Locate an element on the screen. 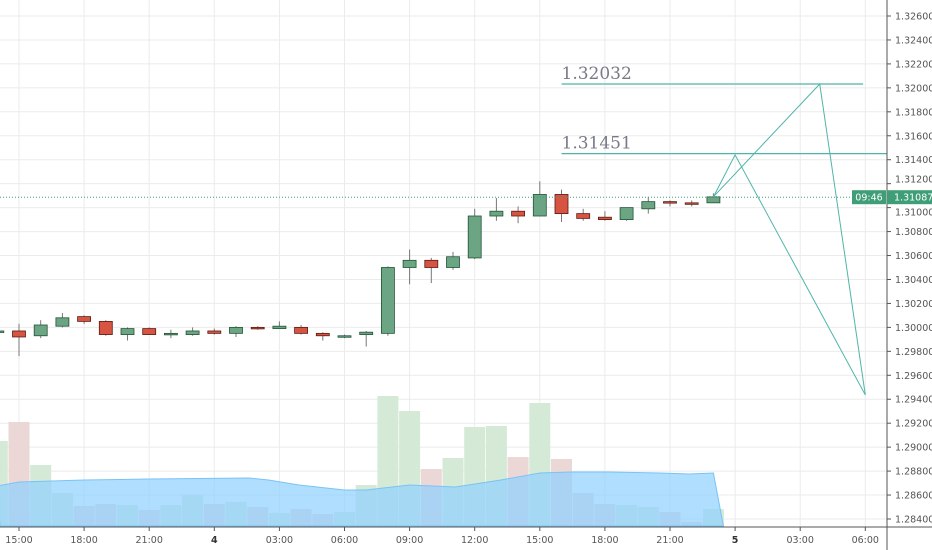 Image resolution: width=932 pixels, height=550 pixels. y-tick-label: 1.30200 is located at coordinates (913, 304).